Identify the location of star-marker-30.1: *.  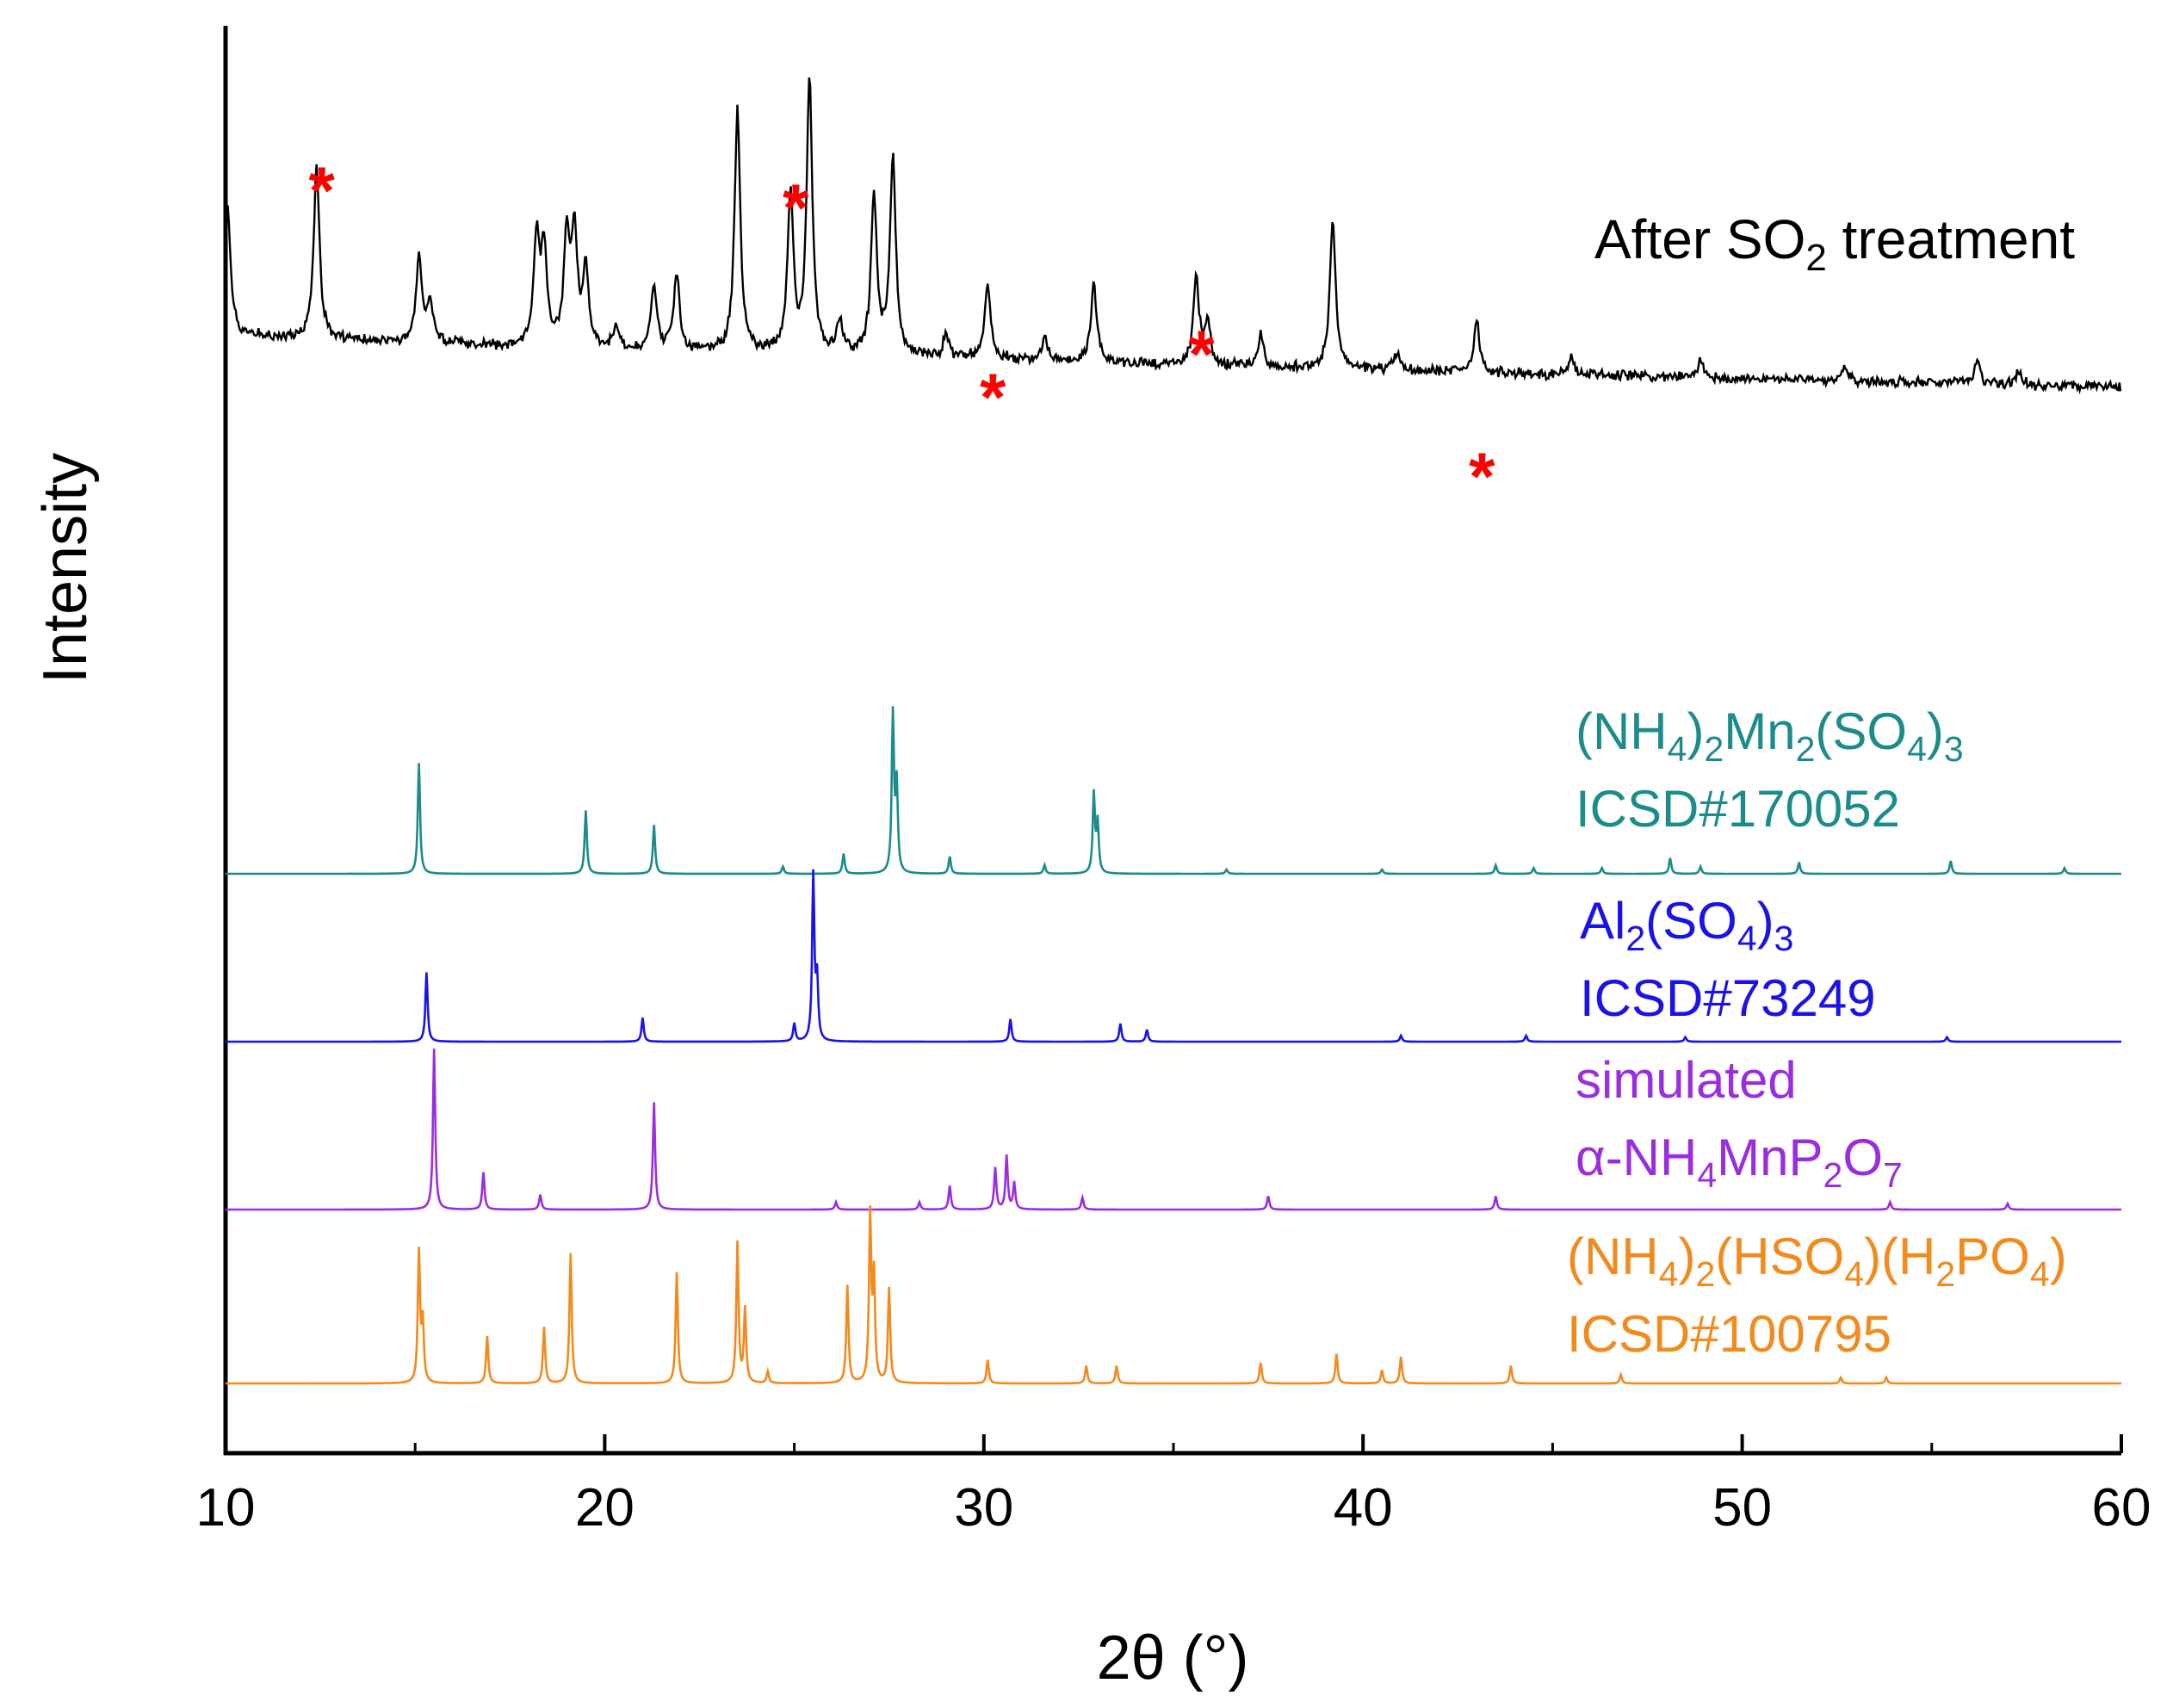
(993, 397).